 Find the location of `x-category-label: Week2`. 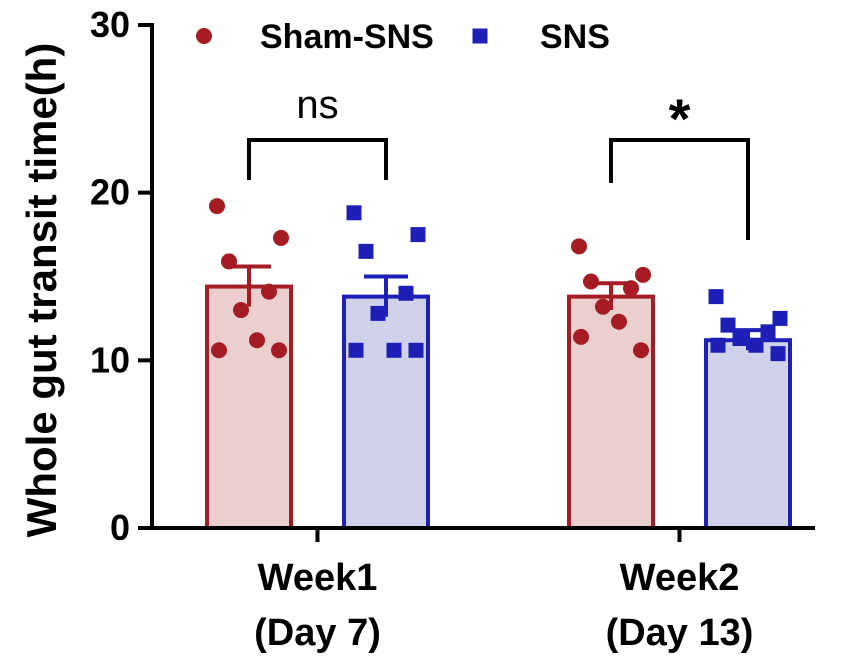

x-category-label: Week2 is located at coordinates (680, 578).